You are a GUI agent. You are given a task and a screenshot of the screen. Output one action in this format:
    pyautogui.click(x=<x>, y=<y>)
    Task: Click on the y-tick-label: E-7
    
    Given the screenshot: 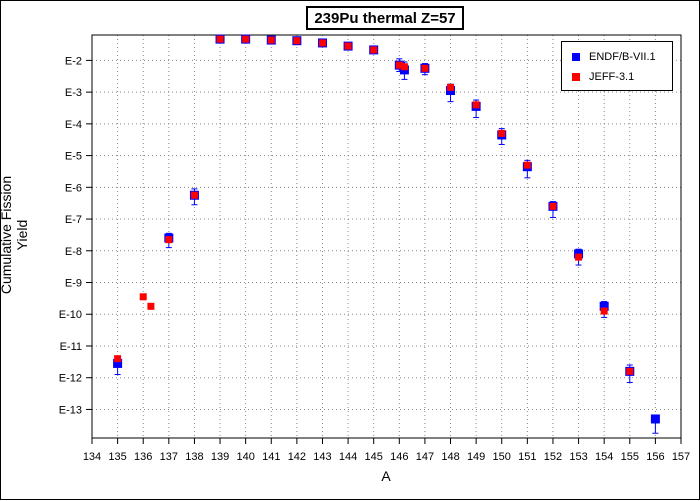 What is the action you would take?
    pyautogui.click(x=73, y=220)
    